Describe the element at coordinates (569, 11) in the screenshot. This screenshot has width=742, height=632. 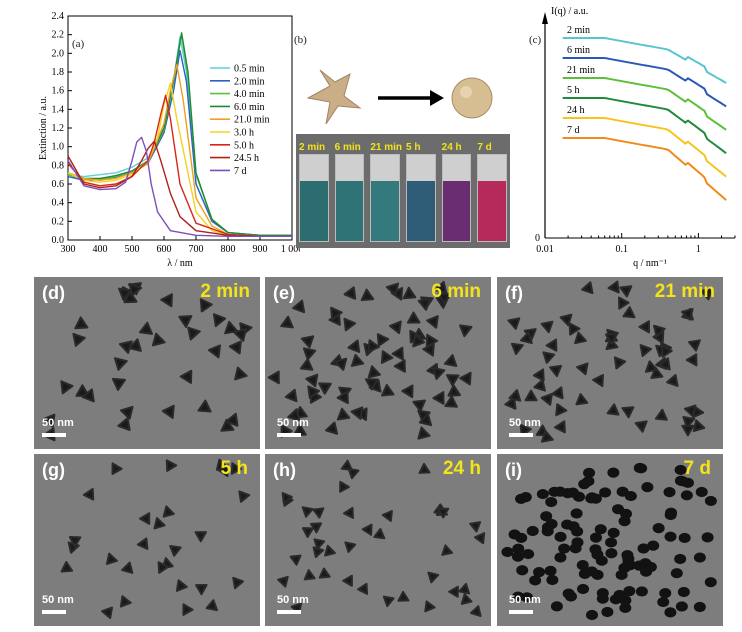
I see `y-axis-label: I(q) / a.u.` at that location.